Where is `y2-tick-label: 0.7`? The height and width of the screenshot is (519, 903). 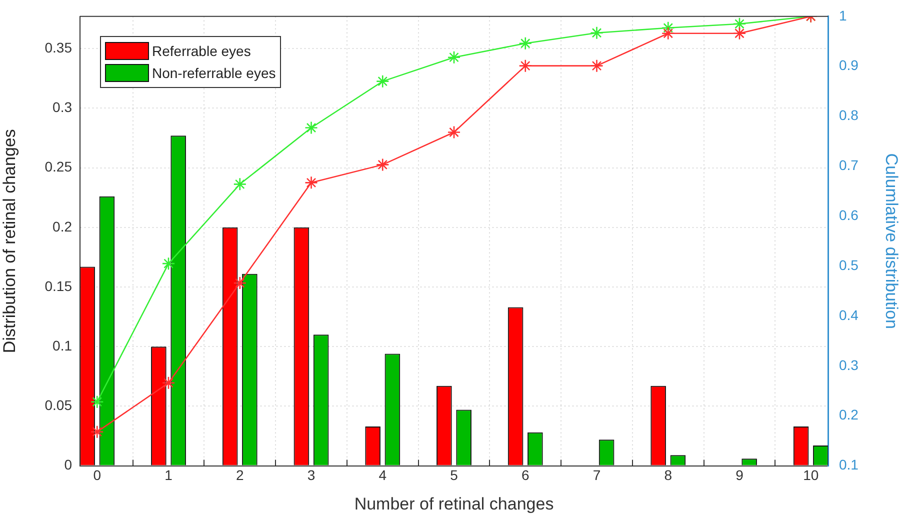
y2-tick-label: 0.7 is located at coordinates (849, 165).